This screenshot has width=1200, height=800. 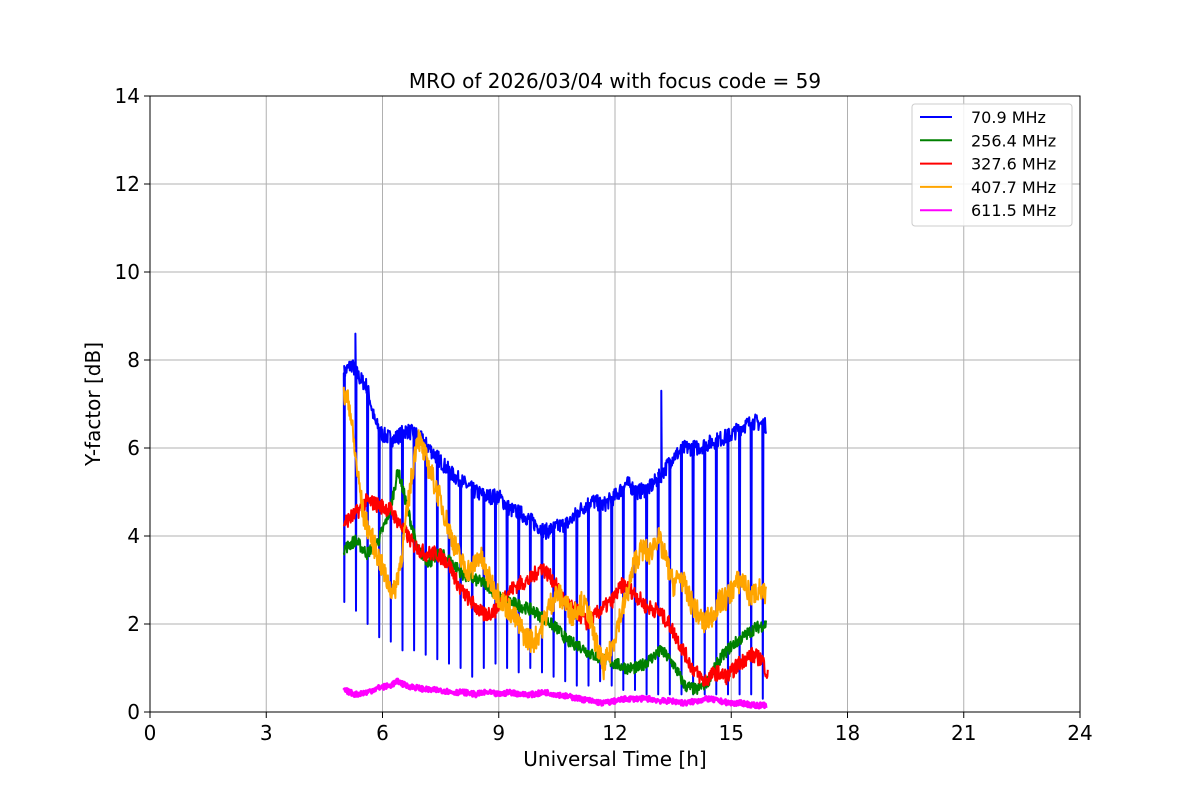 I want to click on x-tick-label: 21, so click(x=963, y=733).